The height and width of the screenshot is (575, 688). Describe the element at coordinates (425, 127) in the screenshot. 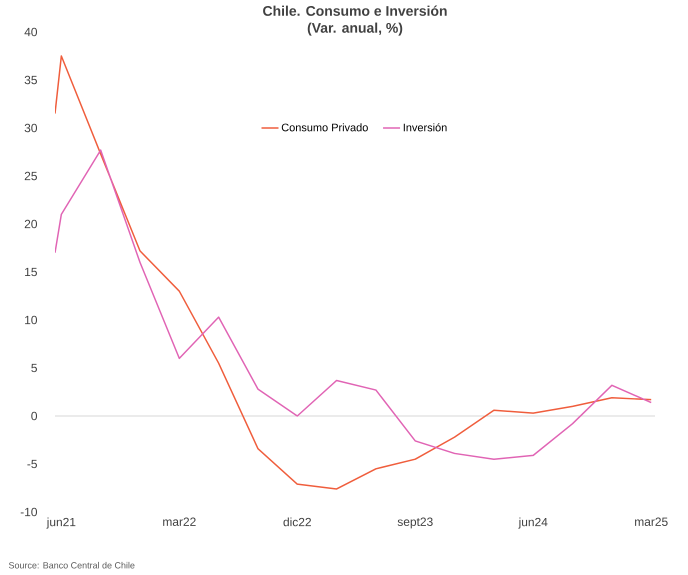

I see `legend-label: Inversión` at that location.